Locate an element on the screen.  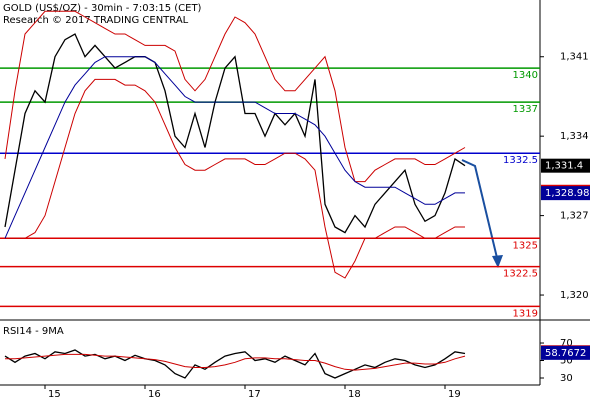
y-tick-label: 30 is located at coordinates (566, 378).